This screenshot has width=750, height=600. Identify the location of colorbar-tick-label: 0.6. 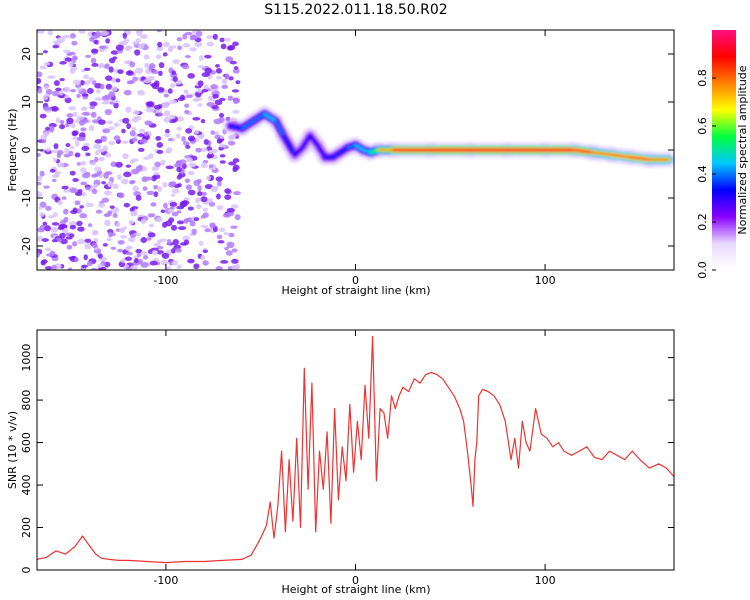
(702, 126).